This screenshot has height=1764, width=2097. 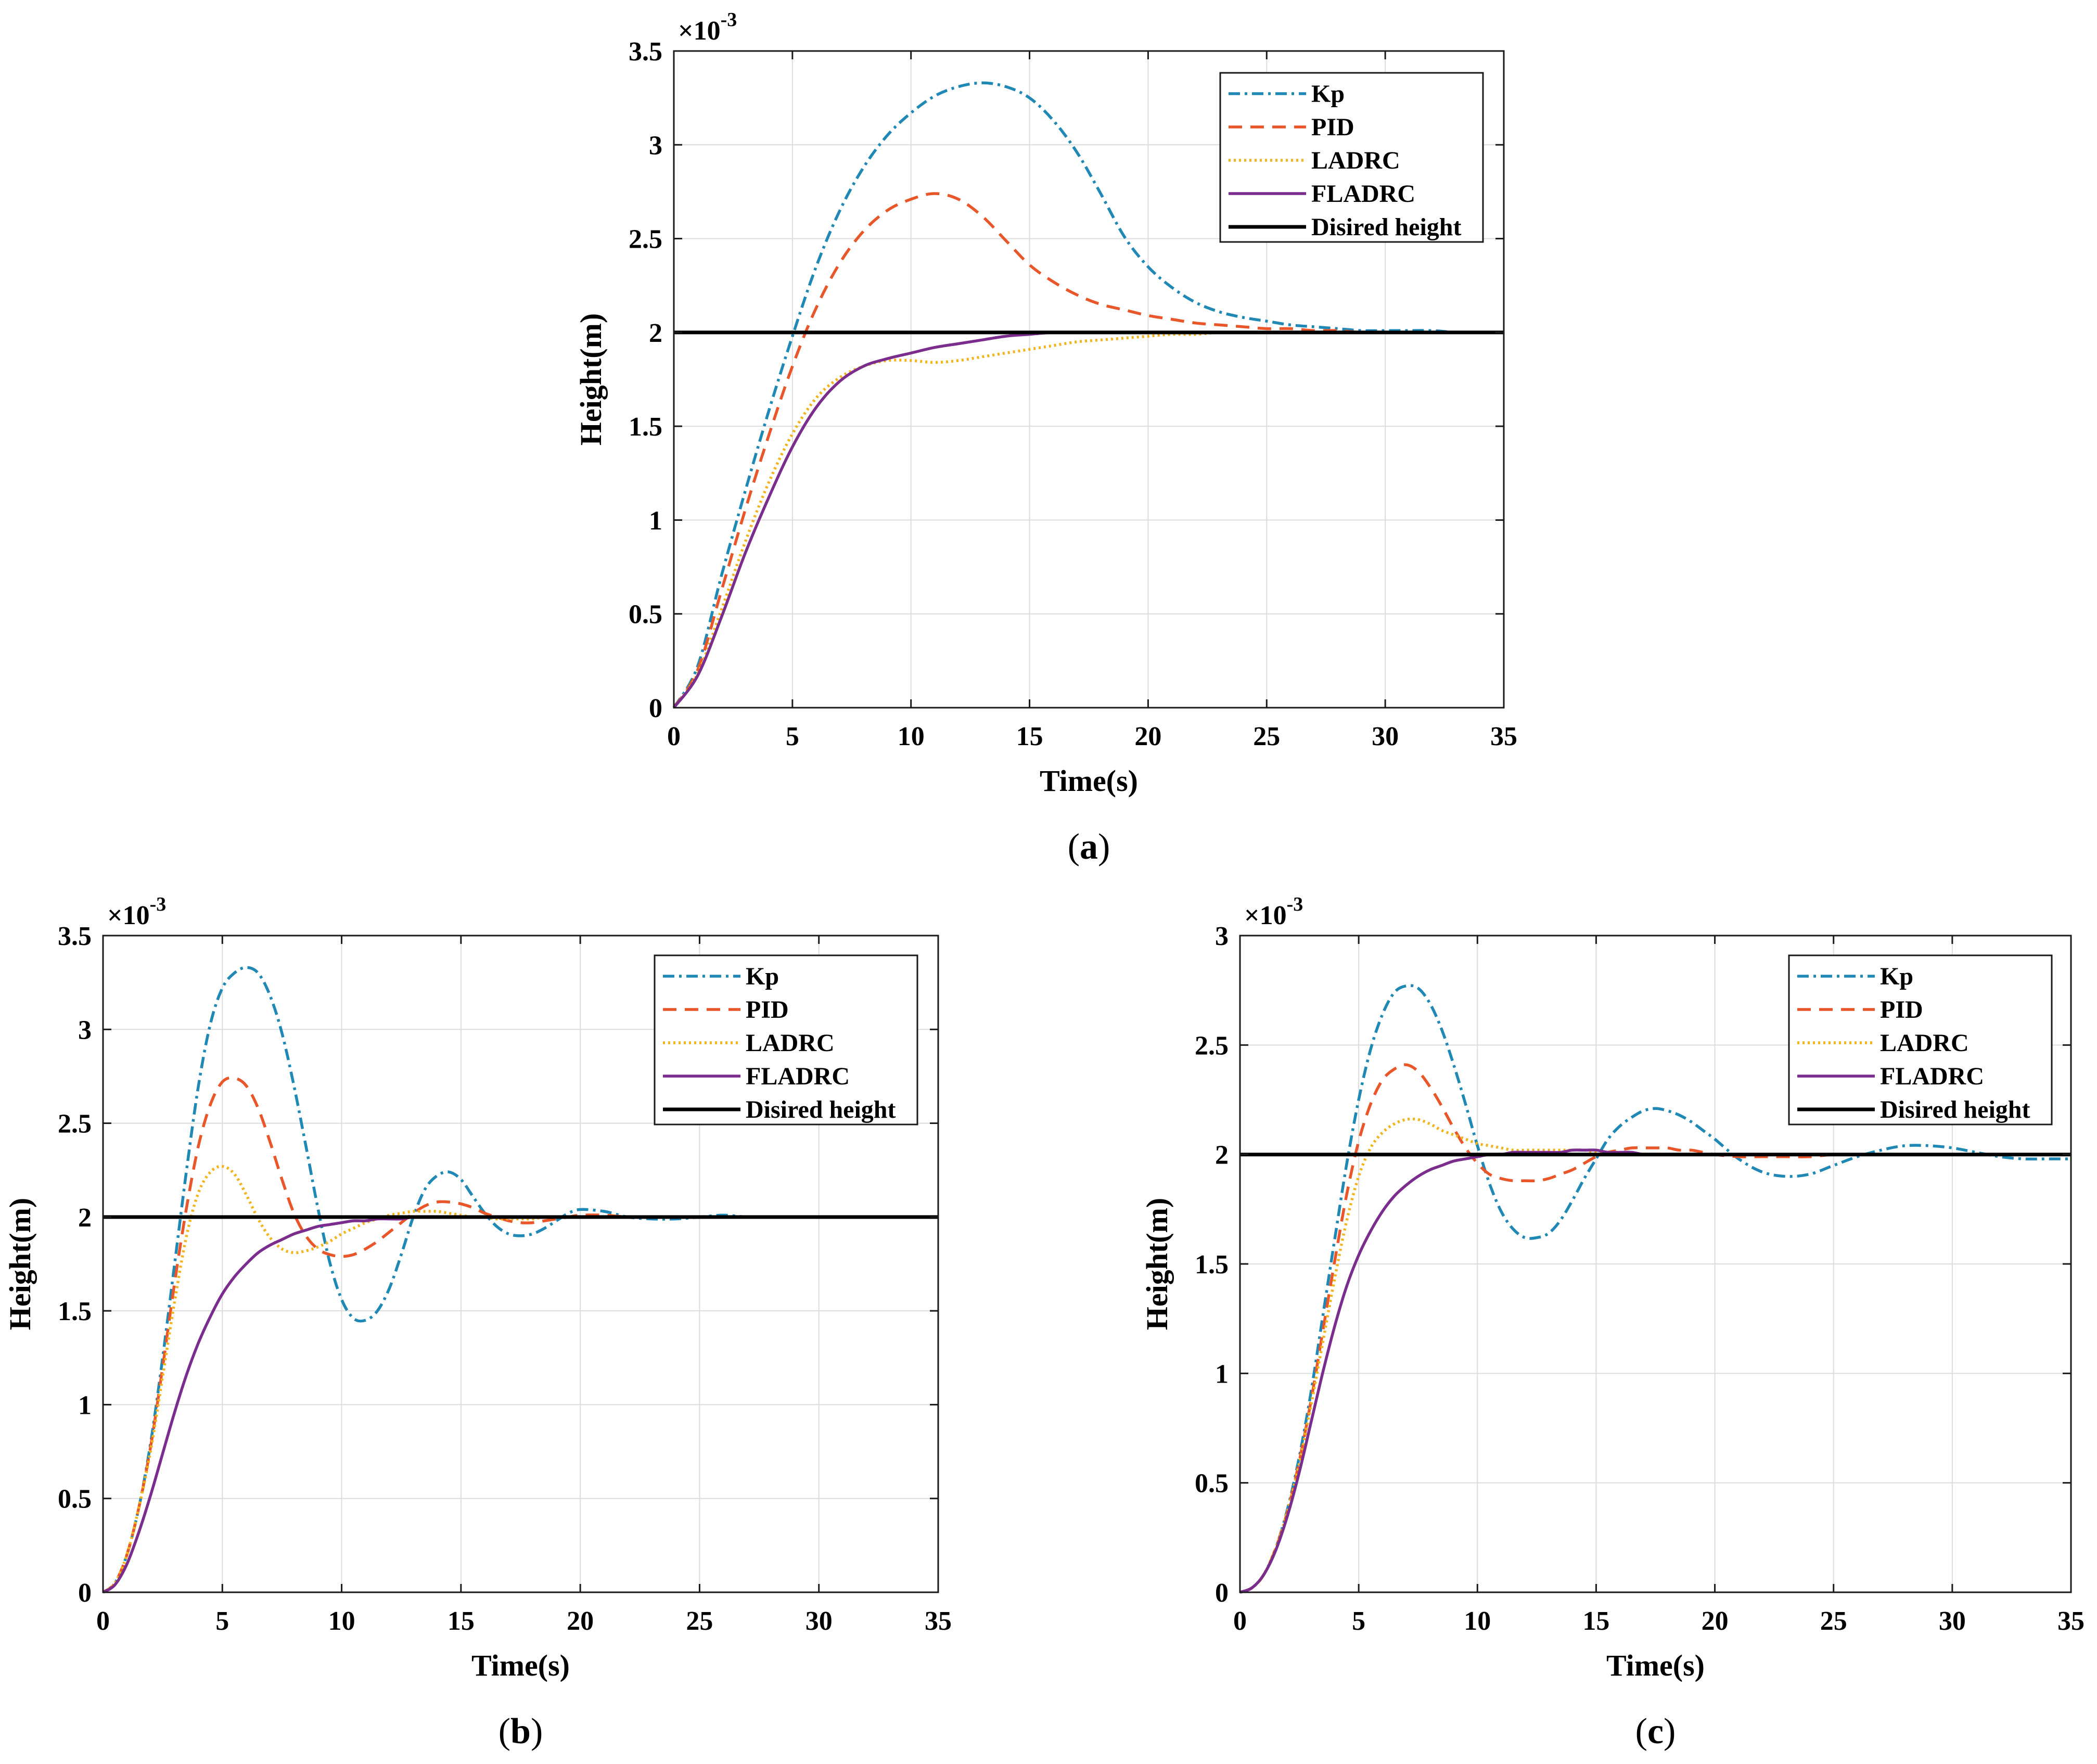 I want to click on caption-b: (b), so click(x=520, y=1731).